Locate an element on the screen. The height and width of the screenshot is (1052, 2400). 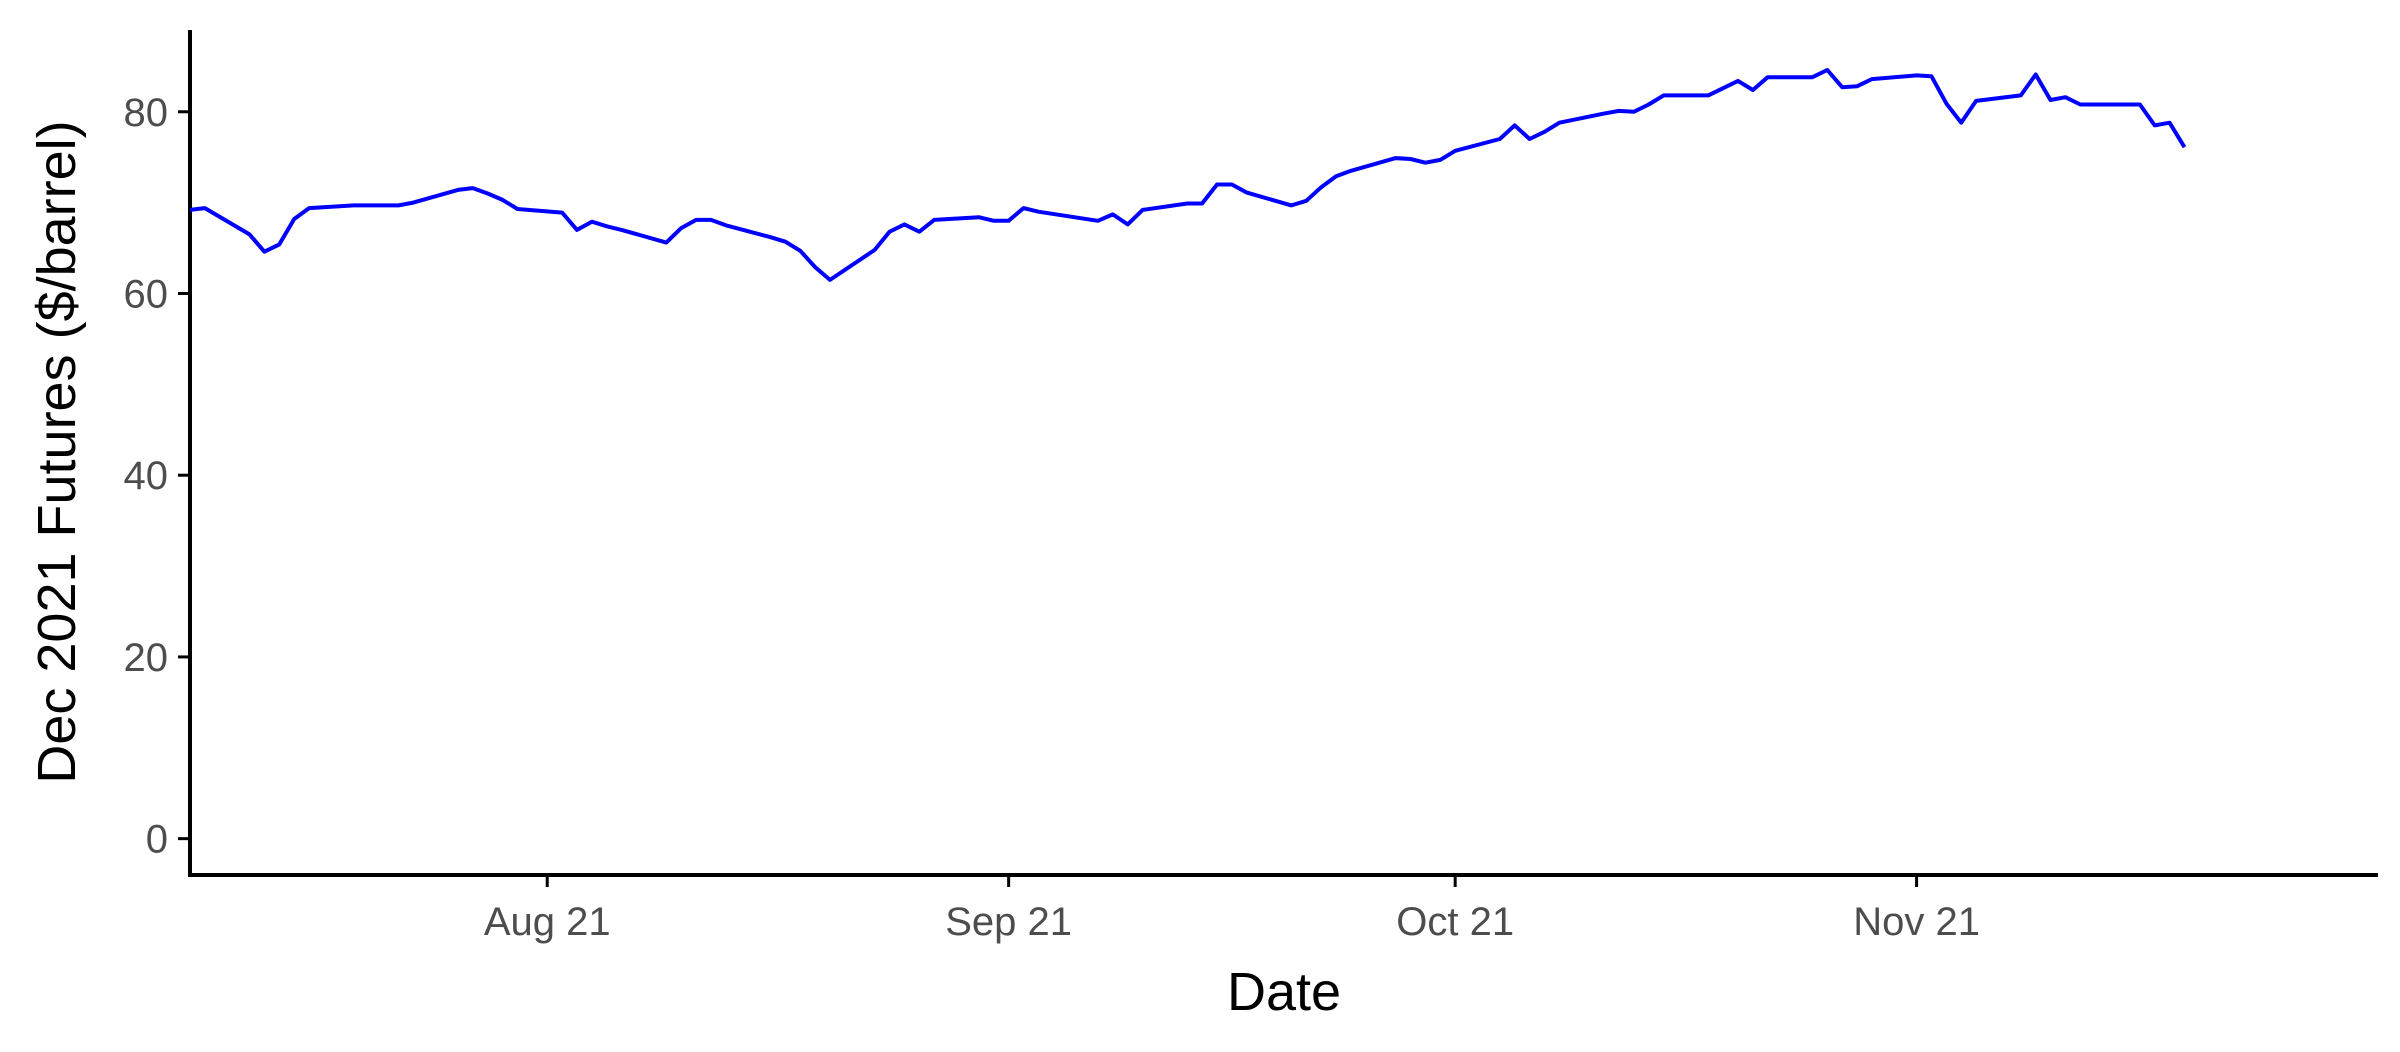
y-axis: 0 20 40 60 80 is located at coordinates (158, 453).